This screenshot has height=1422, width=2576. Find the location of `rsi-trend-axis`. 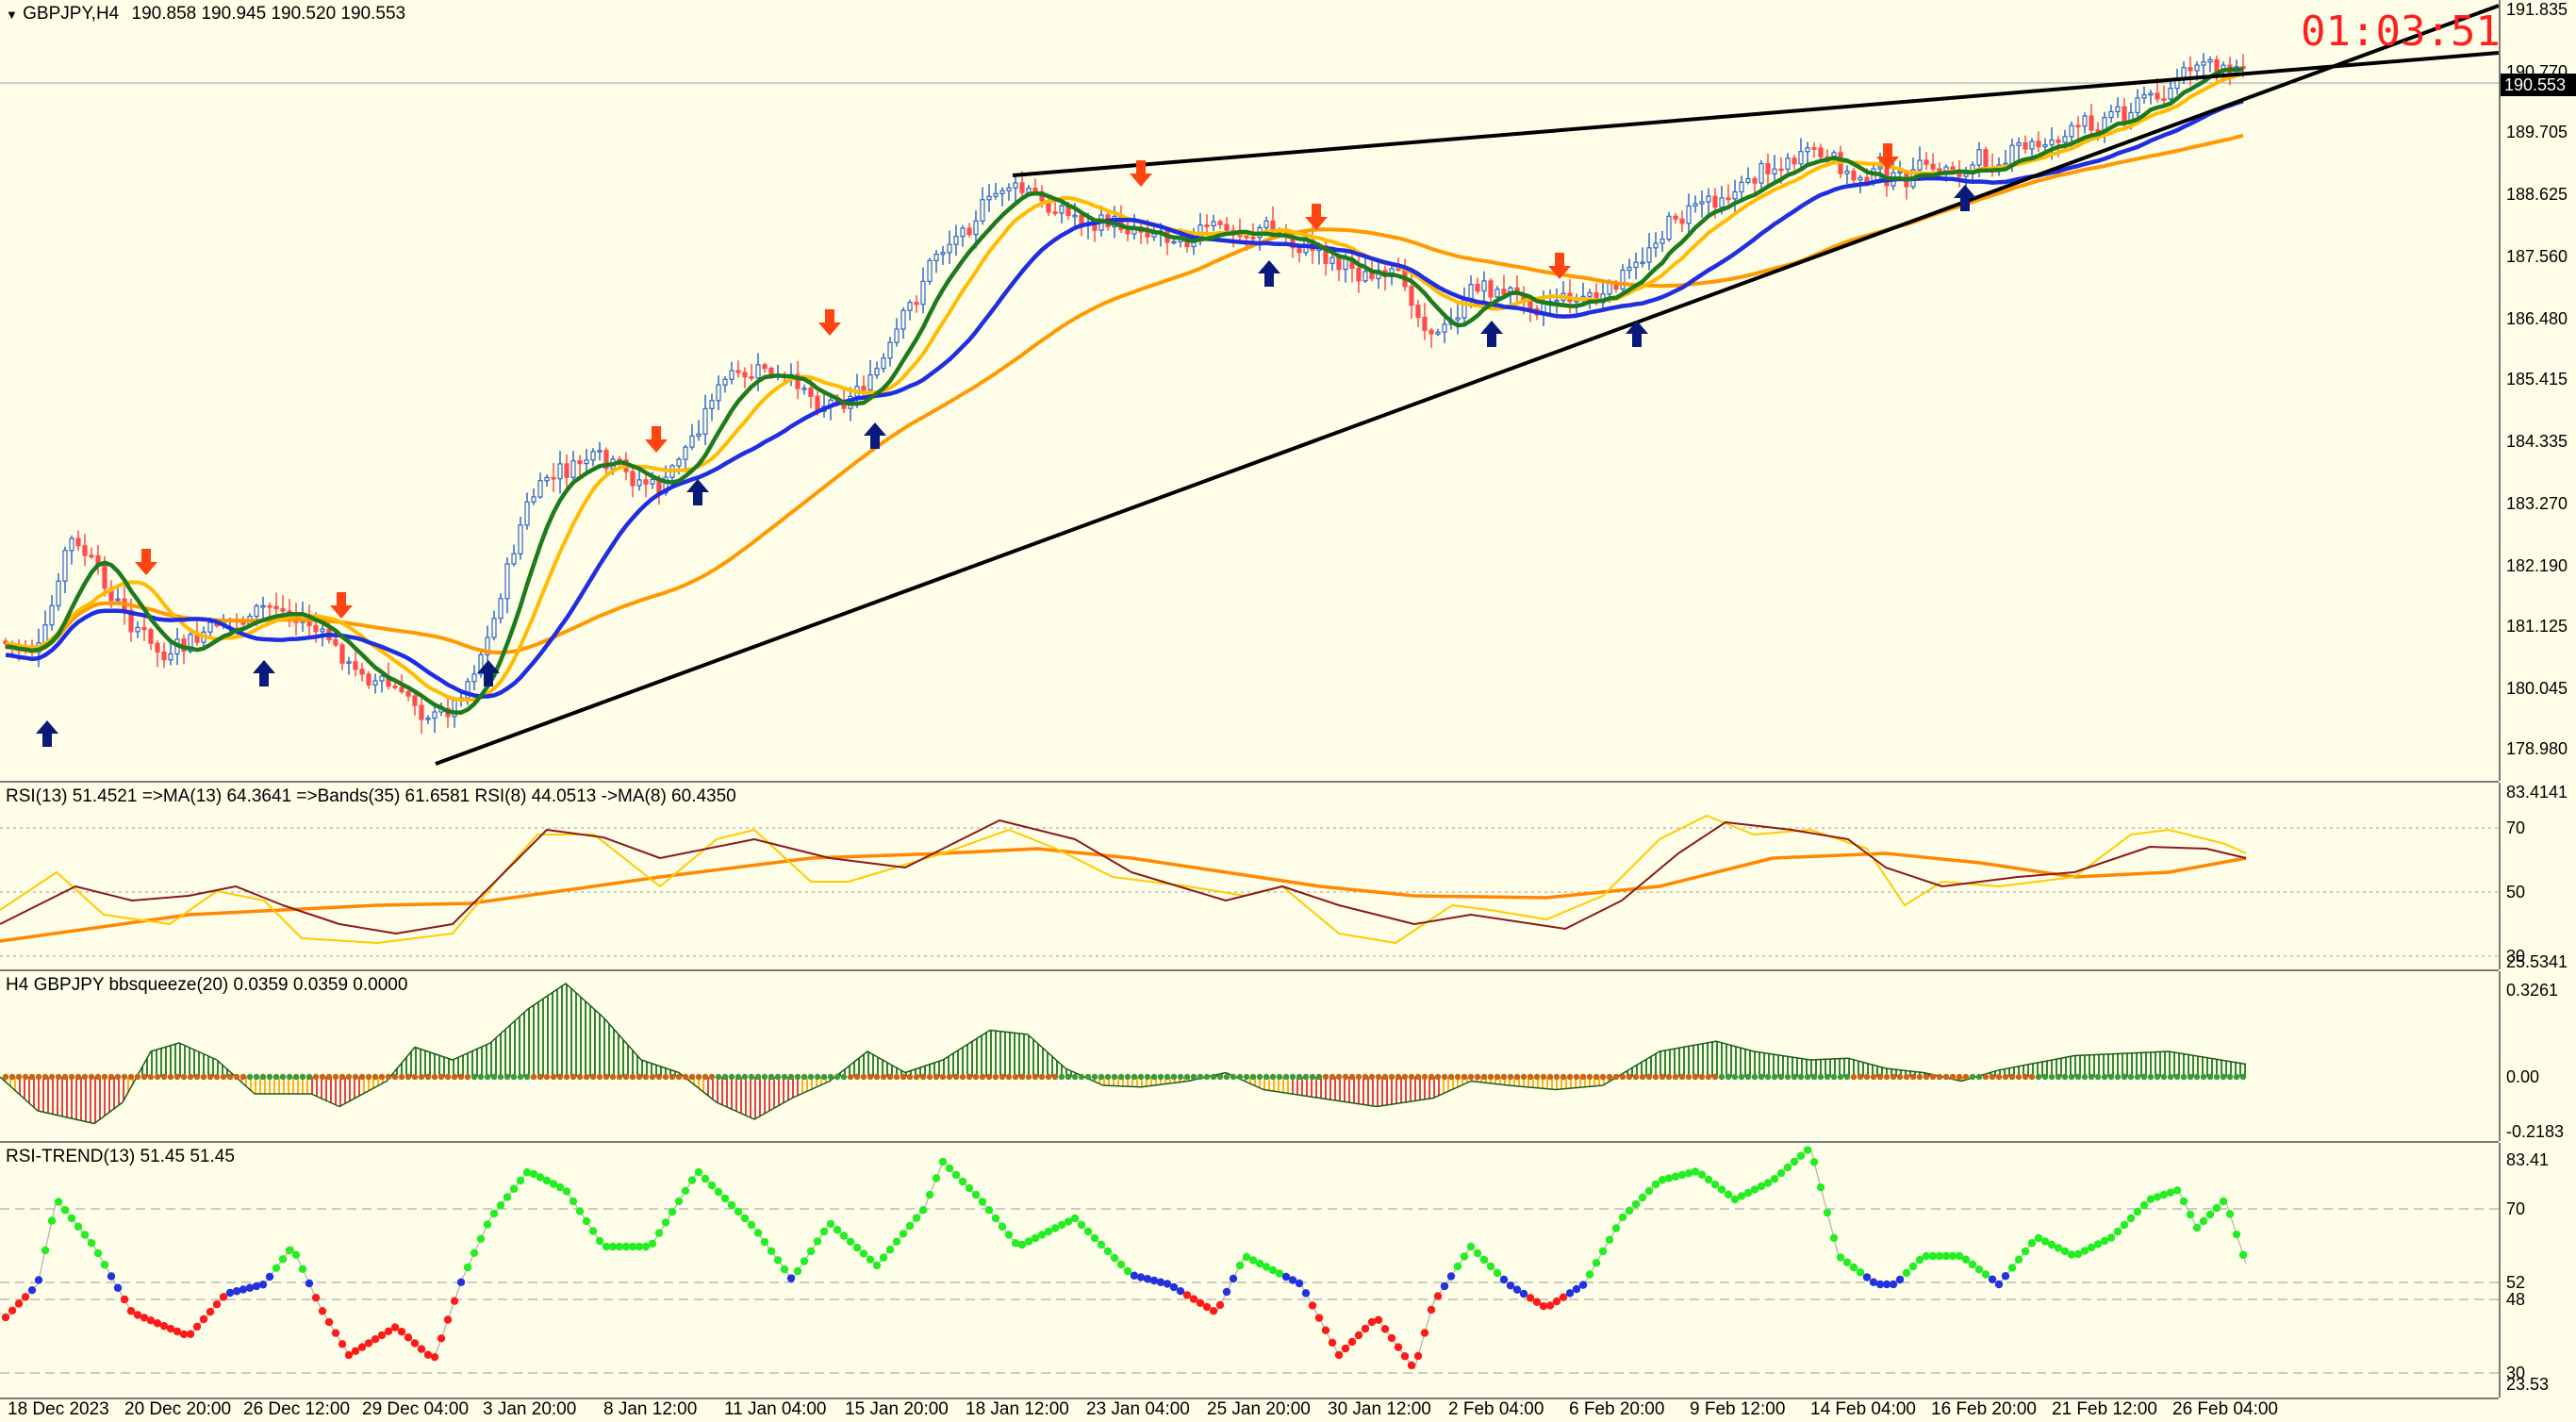

rsi-trend-axis is located at coordinates (2537, 1270).